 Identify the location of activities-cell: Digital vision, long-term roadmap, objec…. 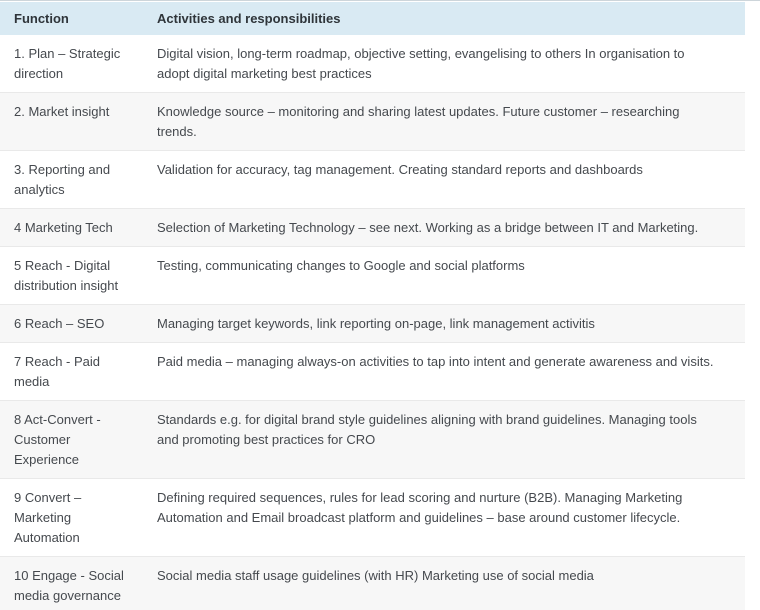
(421, 63).